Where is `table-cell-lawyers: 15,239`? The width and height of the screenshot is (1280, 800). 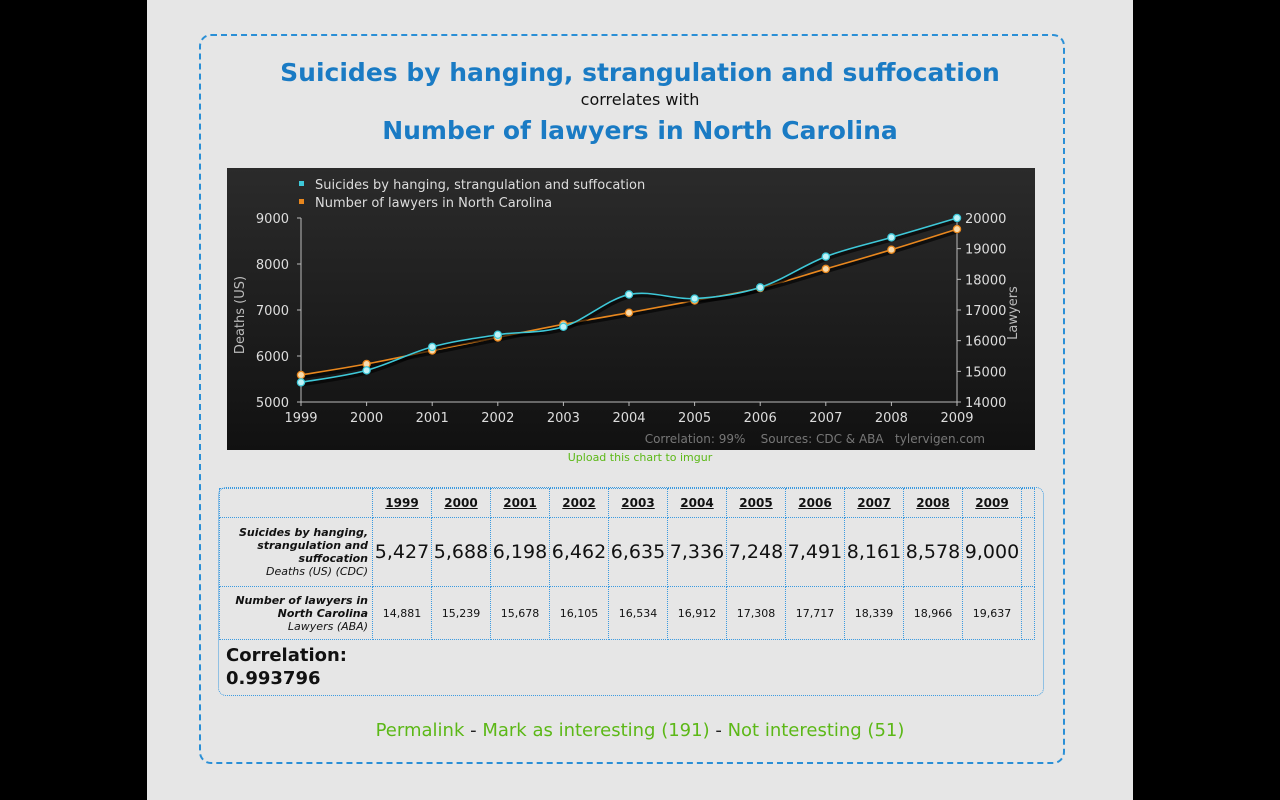
table-cell-lawyers: 15,239 is located at coordinates (461, 613).